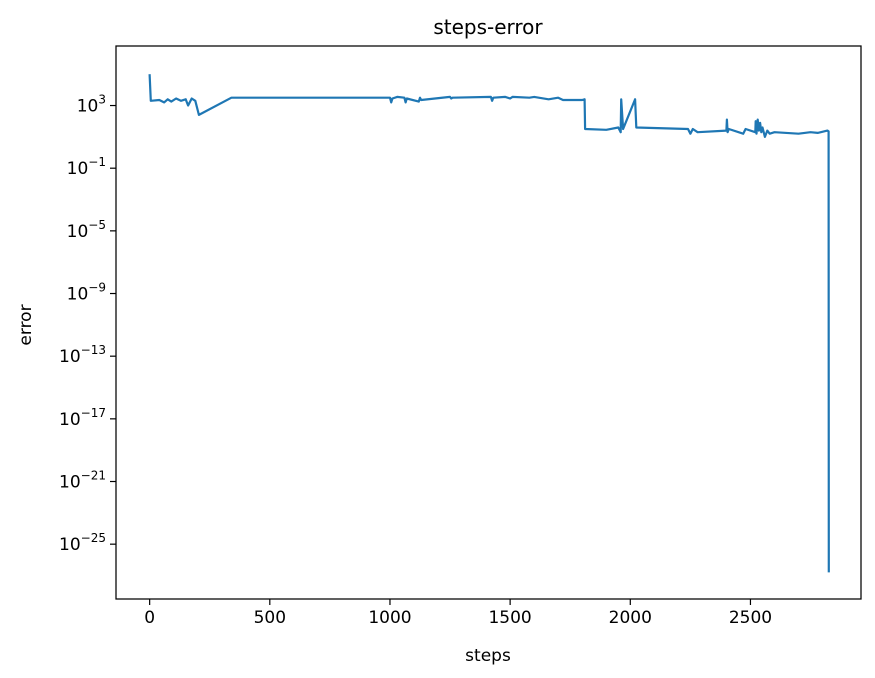 This screenshot has height=678, width=875. I want to click on y-tick-label: 10⁻⁵, so click(86, 230).